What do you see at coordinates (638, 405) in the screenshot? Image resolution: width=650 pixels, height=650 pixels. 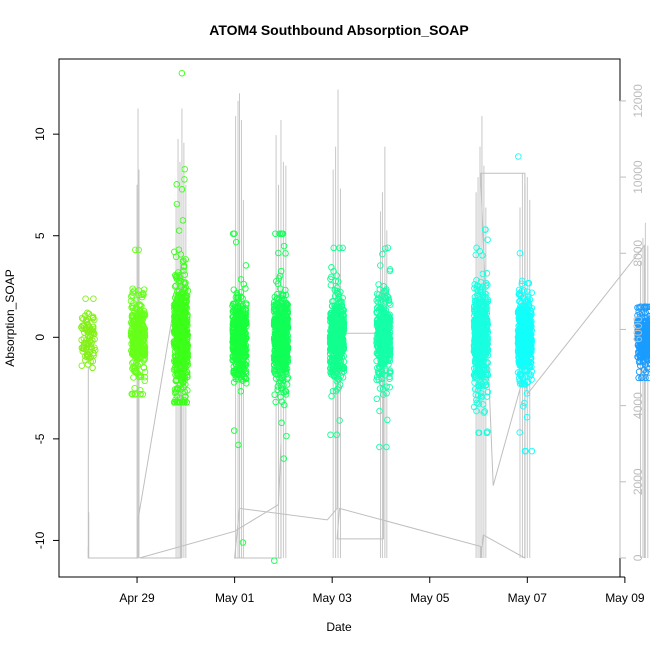 I see `y2-tick-label: 4000` at bounding box center [638, 405].